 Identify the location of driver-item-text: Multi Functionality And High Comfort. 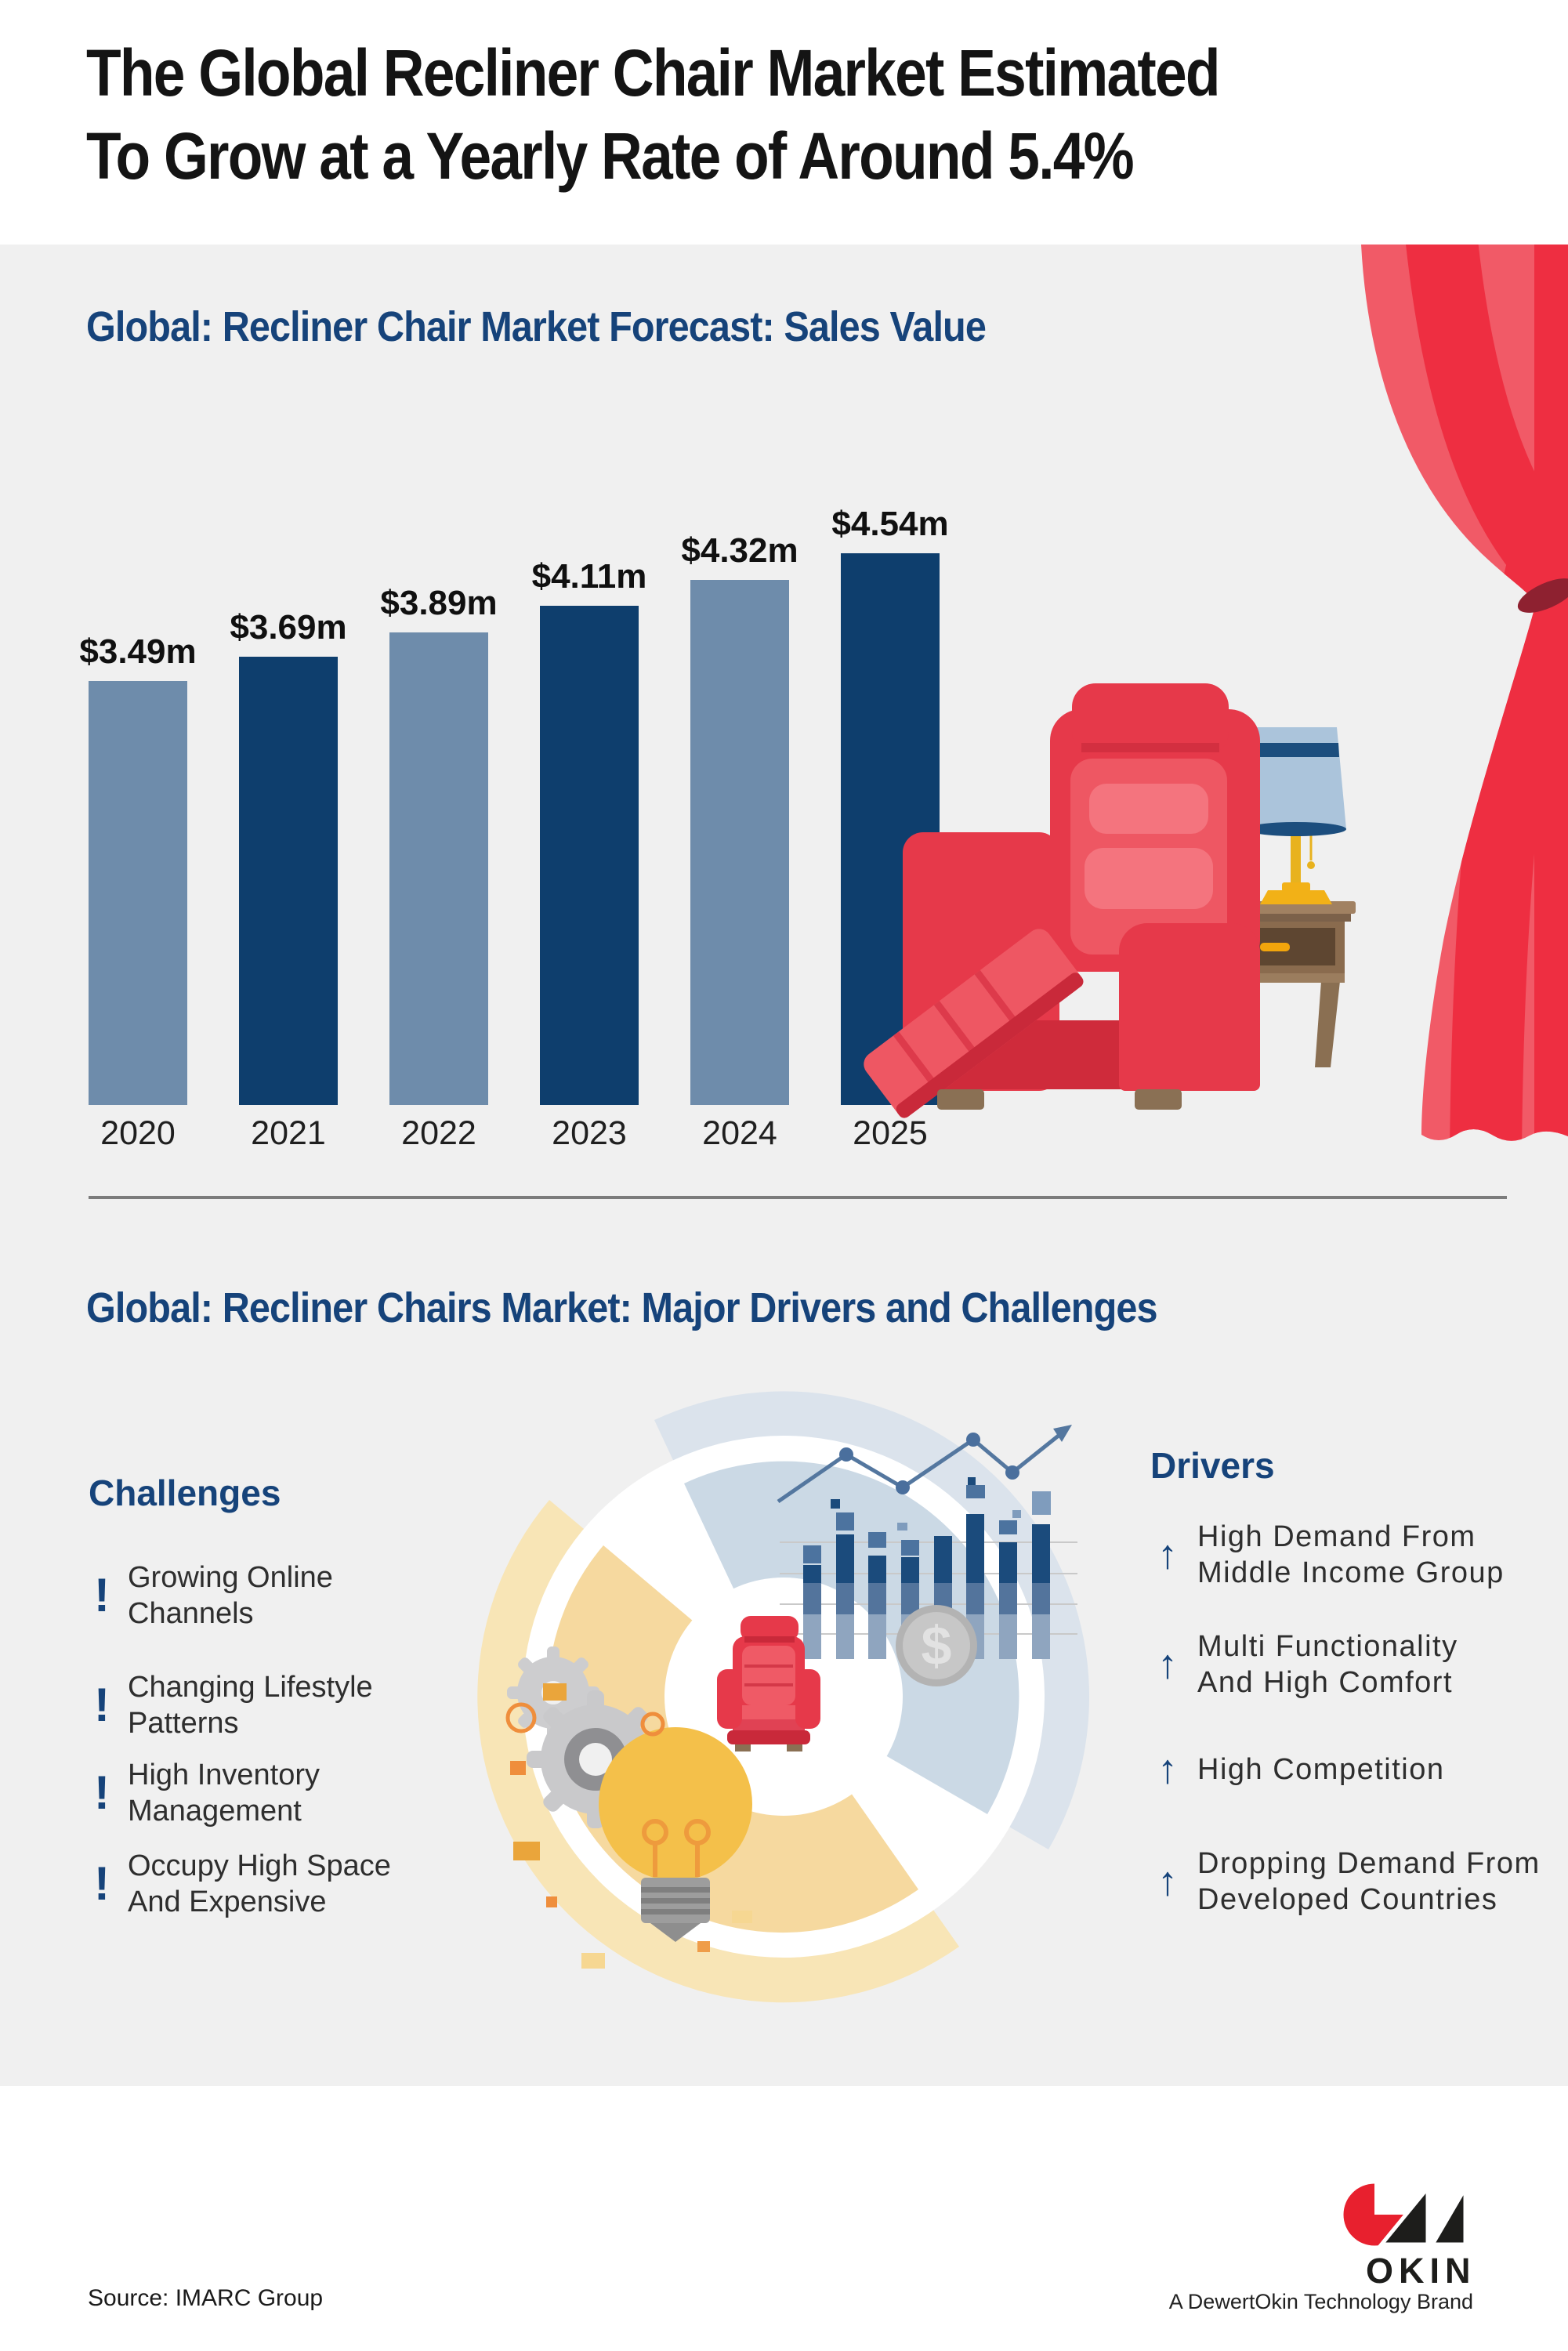
(1327, 1664).